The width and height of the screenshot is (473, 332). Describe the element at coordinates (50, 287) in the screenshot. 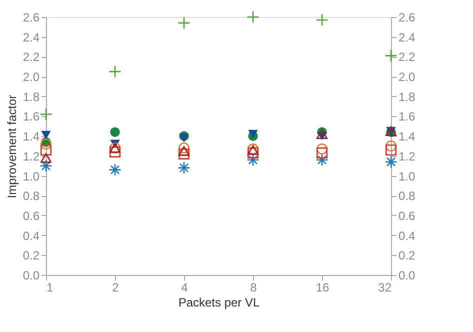

I see `x-tick-label: 1` at that location.